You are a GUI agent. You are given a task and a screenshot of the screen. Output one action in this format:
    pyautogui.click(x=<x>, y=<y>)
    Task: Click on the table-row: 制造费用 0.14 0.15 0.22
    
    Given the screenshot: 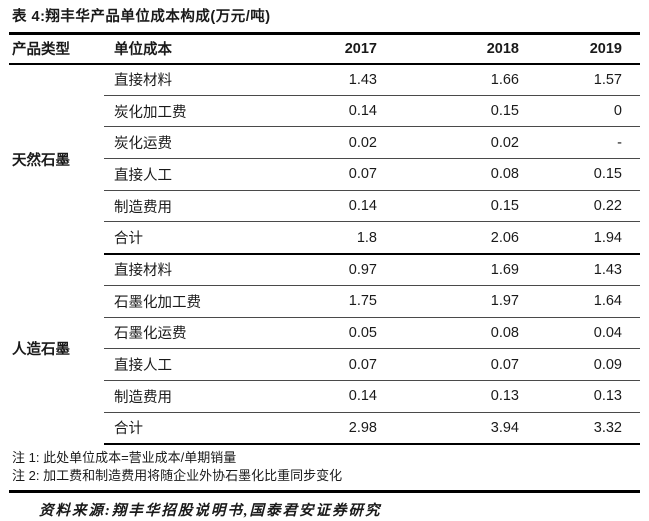 What is the action you would take?
    pyautogui.click(x=324, y=206)
    